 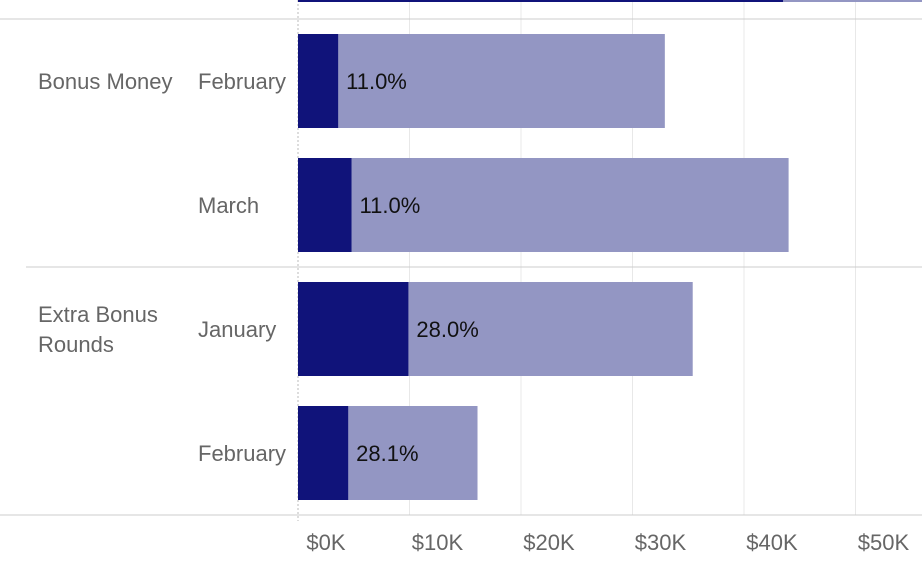 What do you see at coordinates (105, 81) in the screenshot?
I see `group-label: Bonus Money` at bounding box center [105, 81].